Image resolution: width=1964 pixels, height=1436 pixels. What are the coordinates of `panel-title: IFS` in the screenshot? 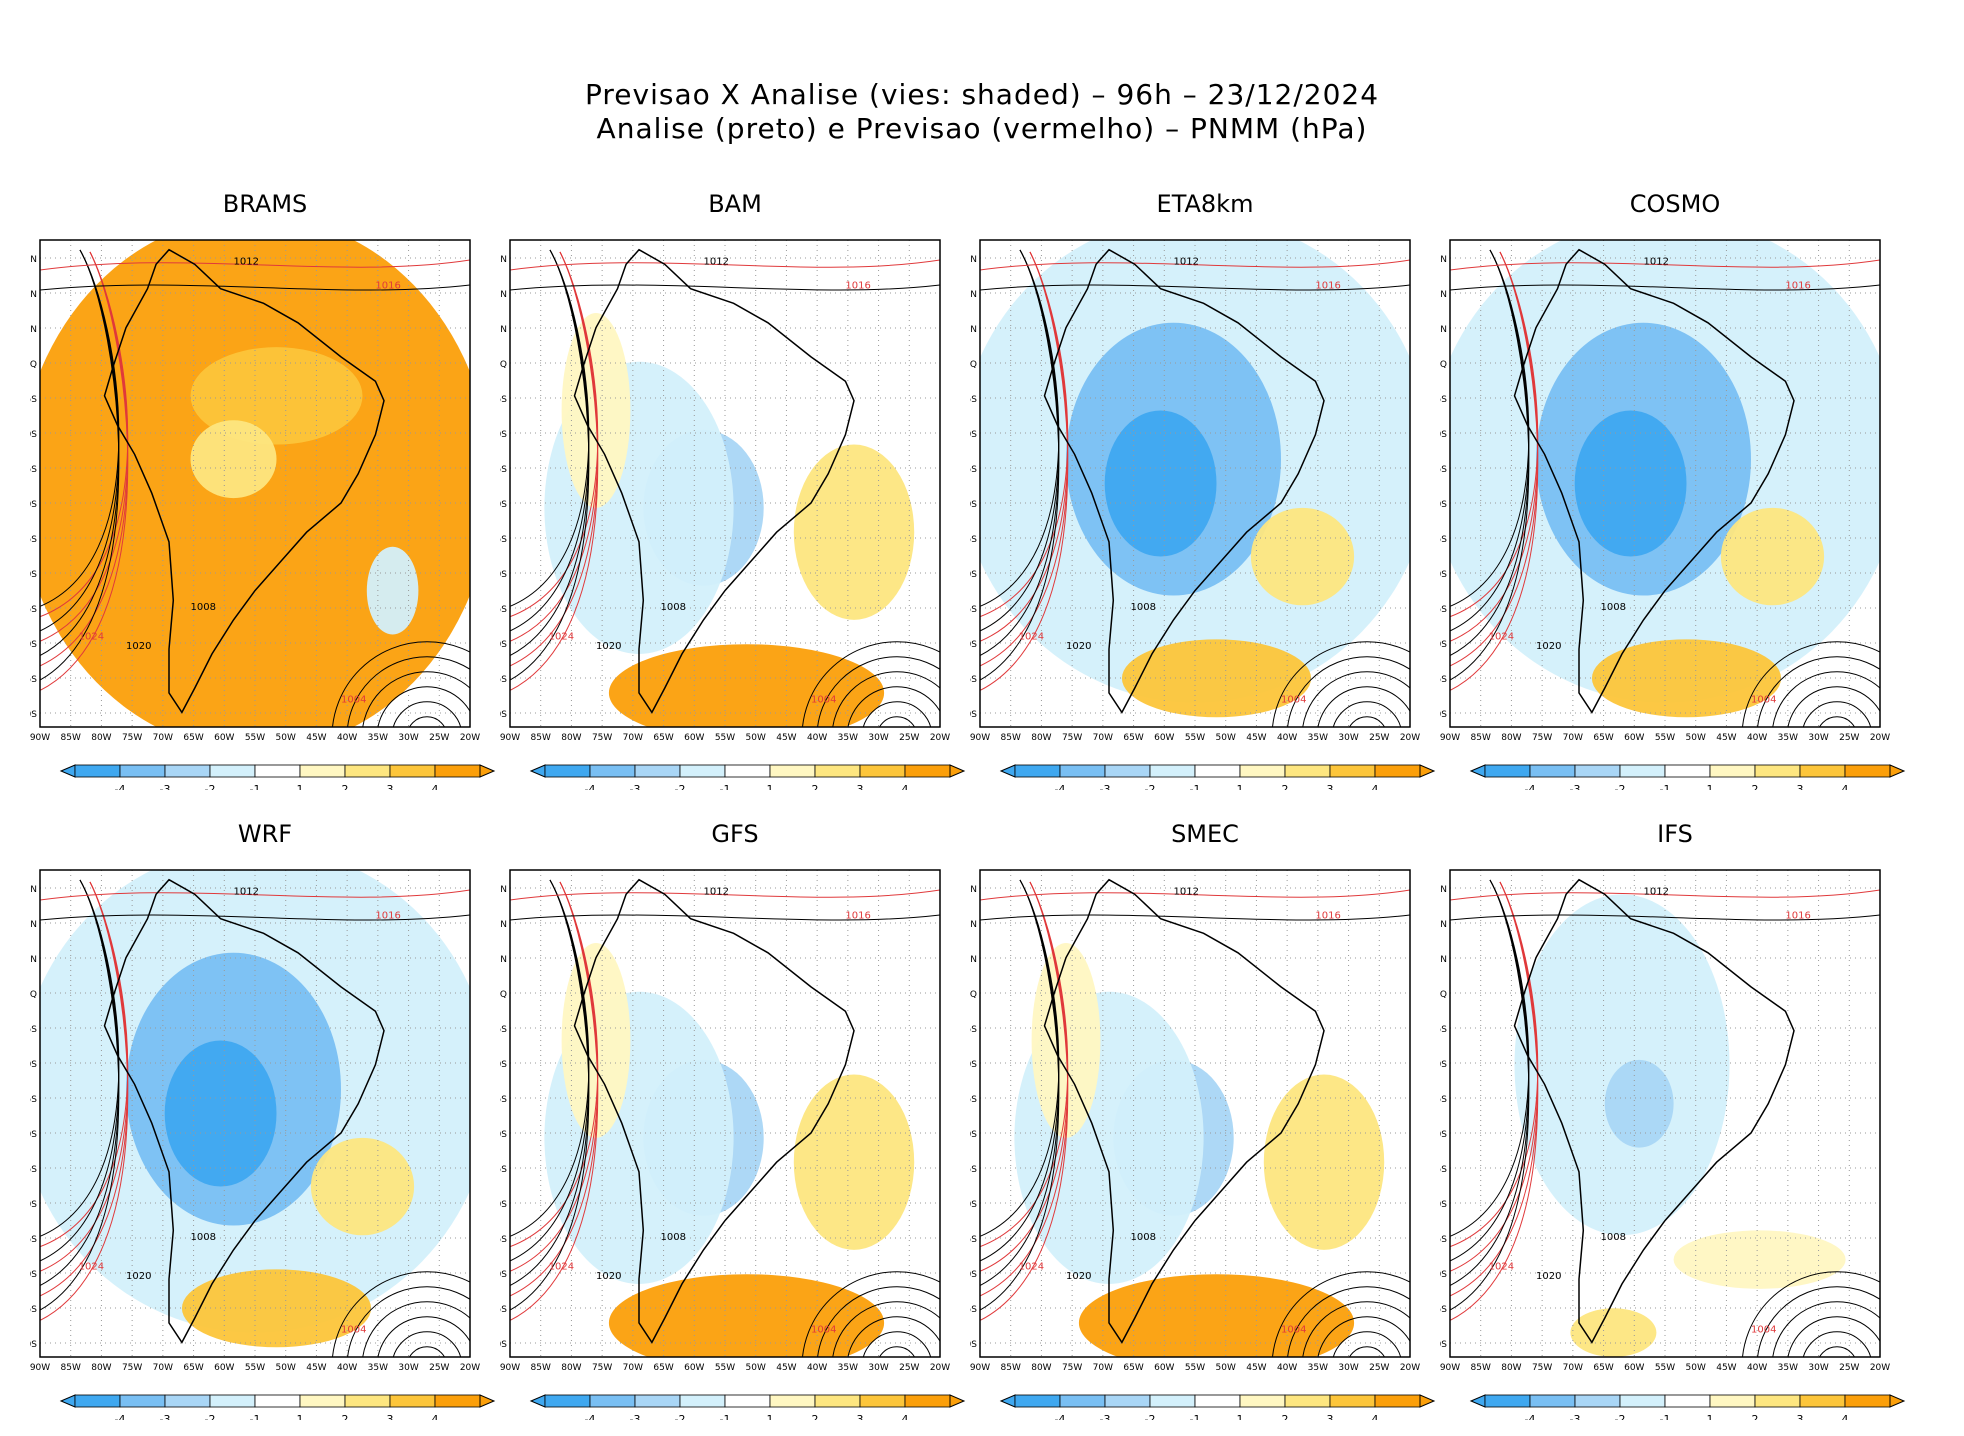 It's located at (1675, 834).